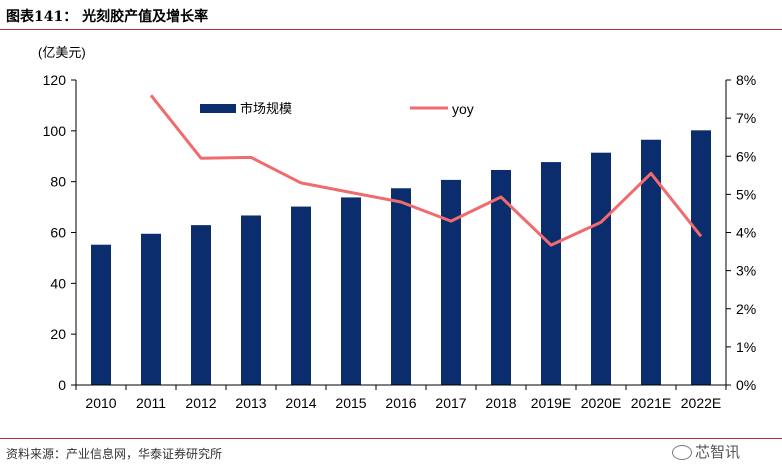  Describe the element at coordinates (746, 194) in the screenshot. I see `right-tick-label: 5%` at that location.